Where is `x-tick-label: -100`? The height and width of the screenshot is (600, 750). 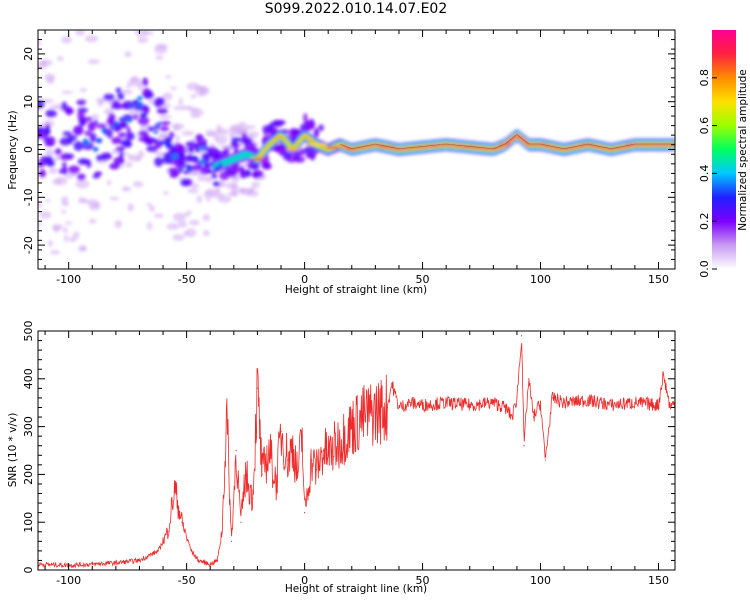 x-tick-label: -100 is located at coordinates (68, 580).